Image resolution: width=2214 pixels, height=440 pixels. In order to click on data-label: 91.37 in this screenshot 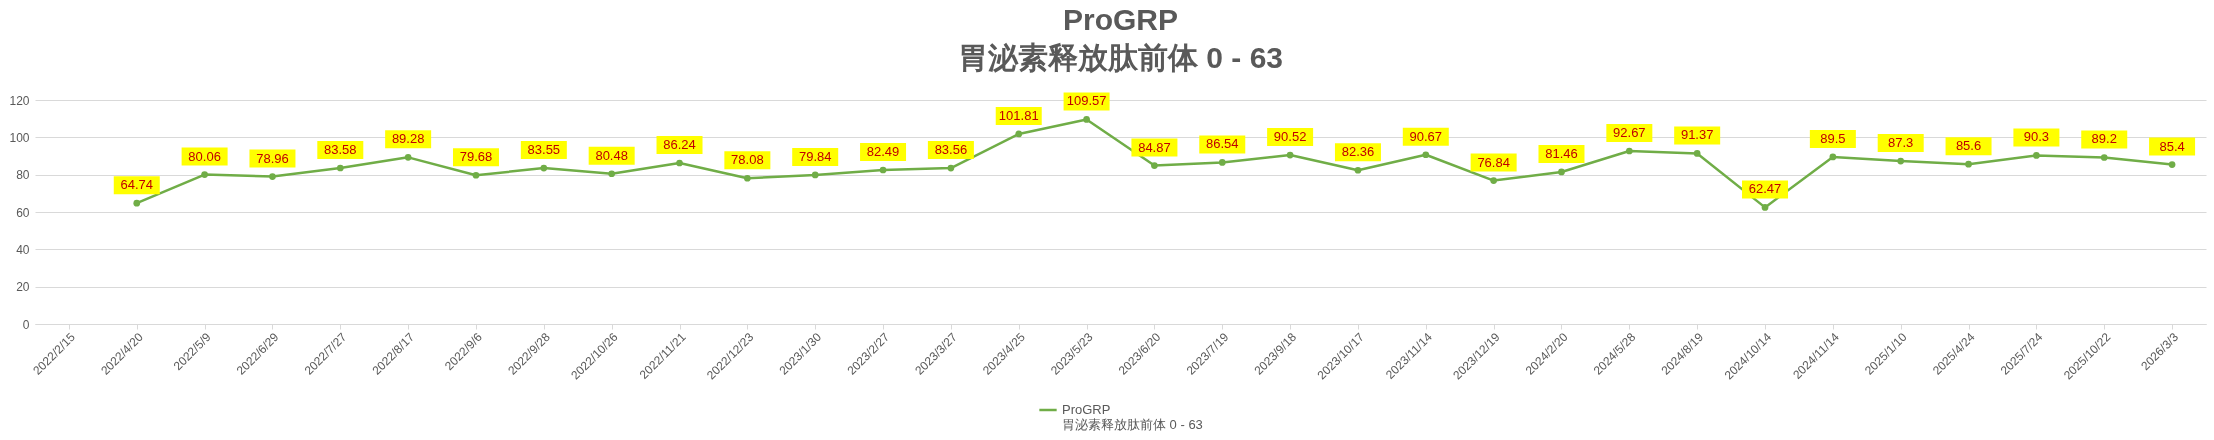, I will do `click(1697, 135)`.